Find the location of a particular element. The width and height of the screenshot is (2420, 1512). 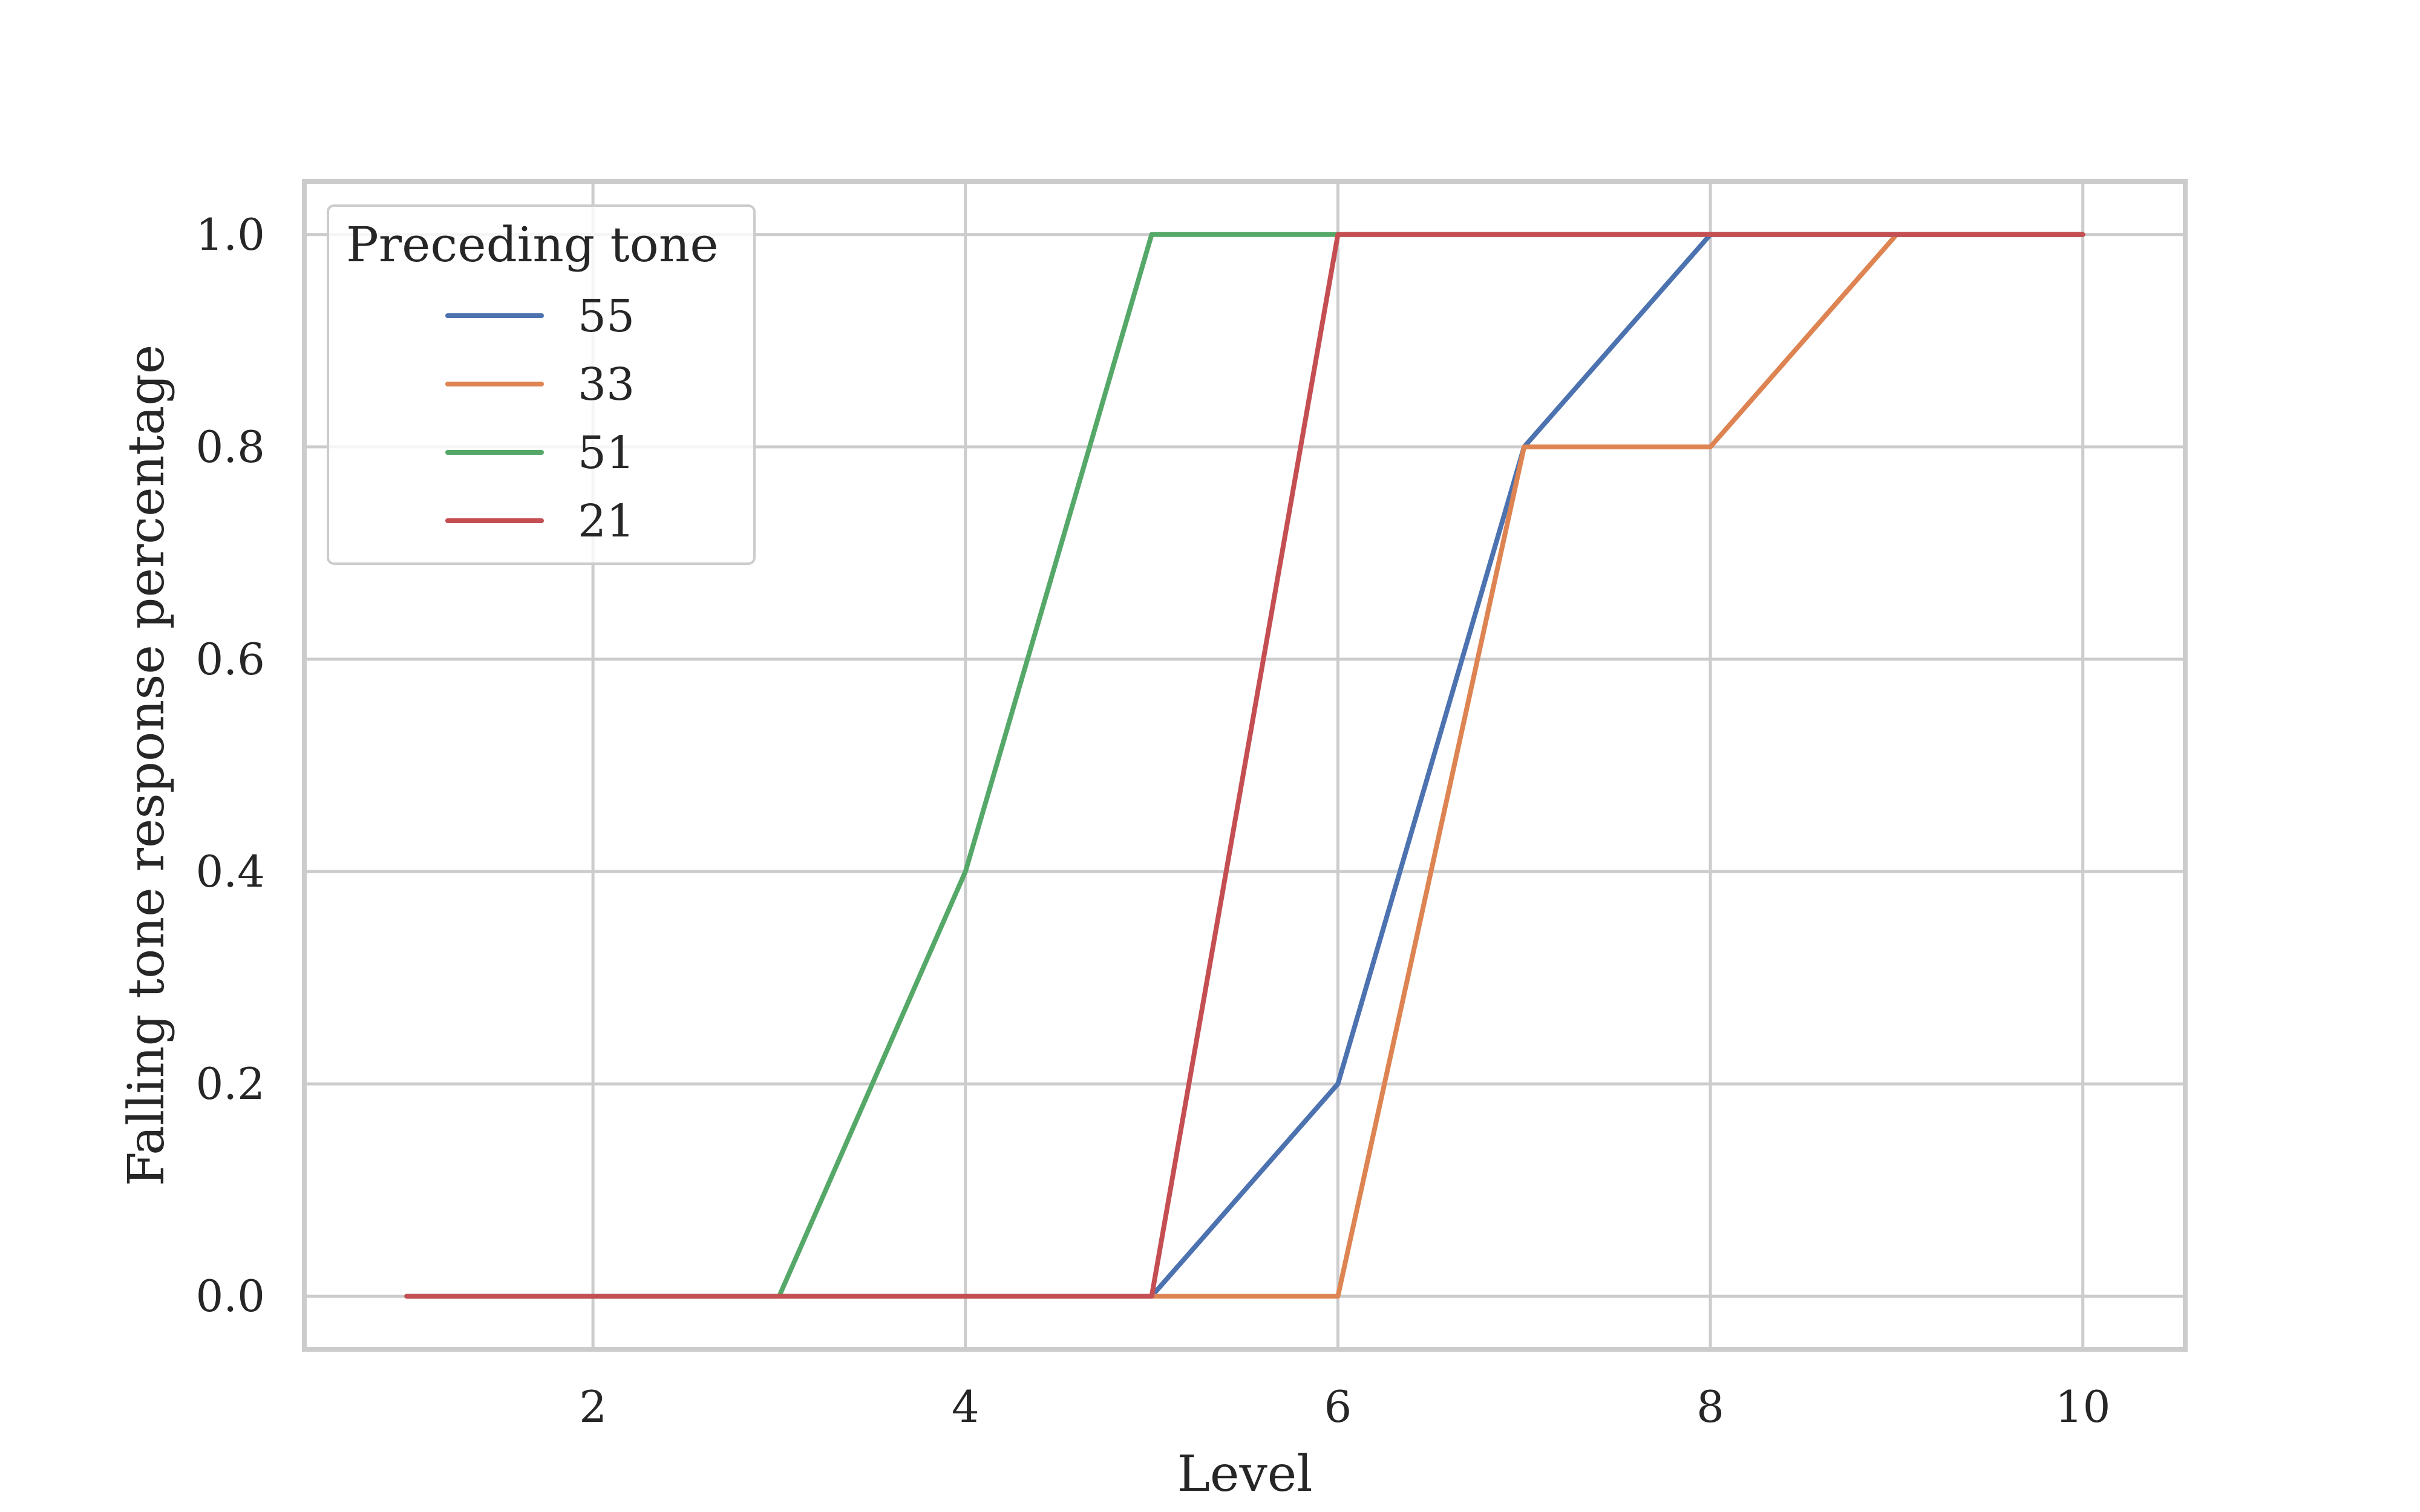

y-tick-label: 0.8 is located at coordinates (230, 447).